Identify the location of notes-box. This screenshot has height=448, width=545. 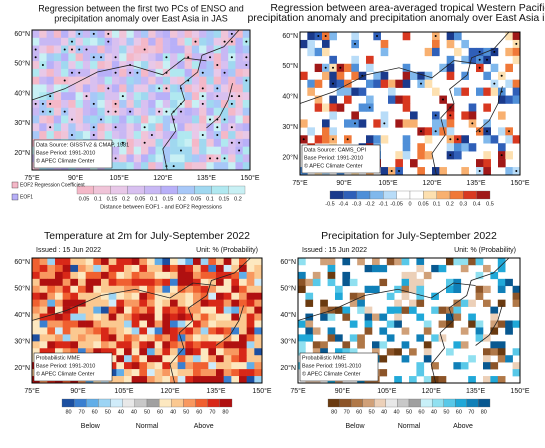
(339, 367).